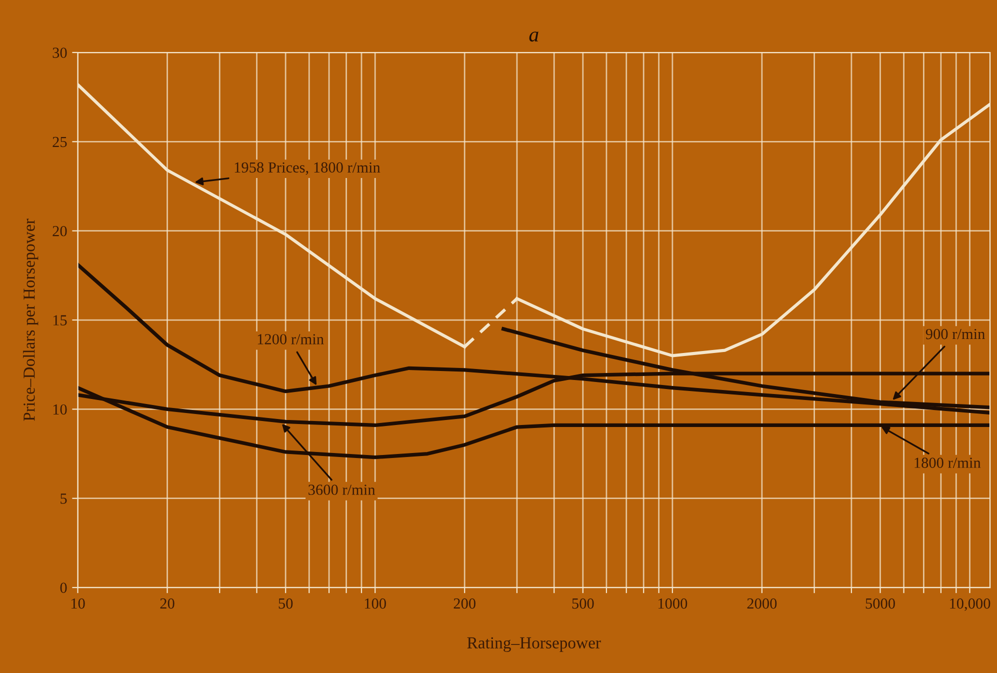 Image resolution: width=997 pixels, height=673 pixels. Describe the element at coordinates (673, 603) in the screenshot. I see `x-tick-label: 1000` at that location.